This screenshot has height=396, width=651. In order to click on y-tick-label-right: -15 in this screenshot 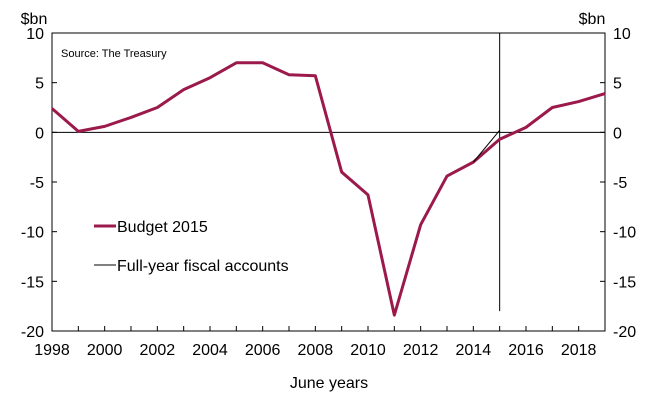, I will do `click(624, 282)`.